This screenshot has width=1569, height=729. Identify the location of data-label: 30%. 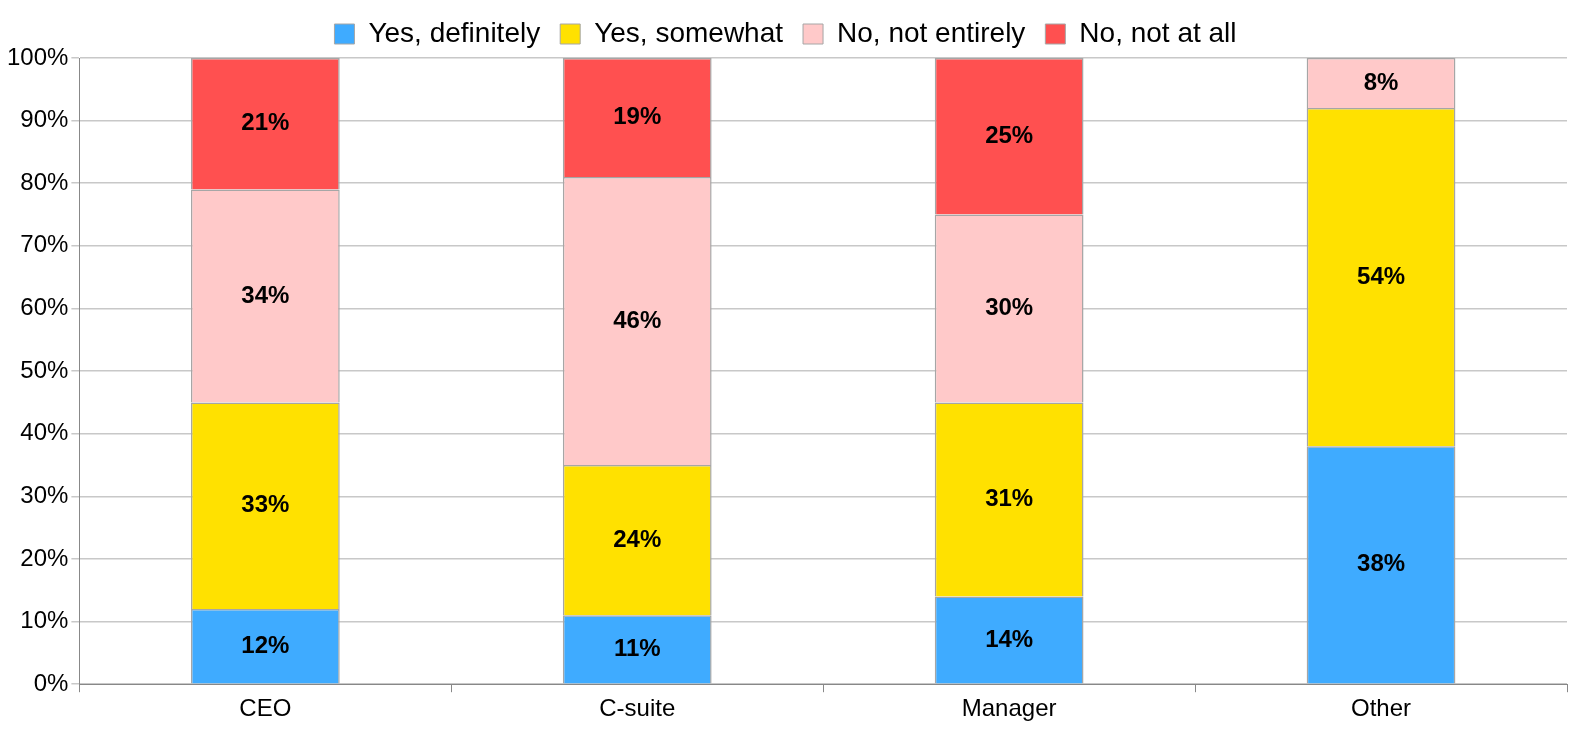
(1009, 307).